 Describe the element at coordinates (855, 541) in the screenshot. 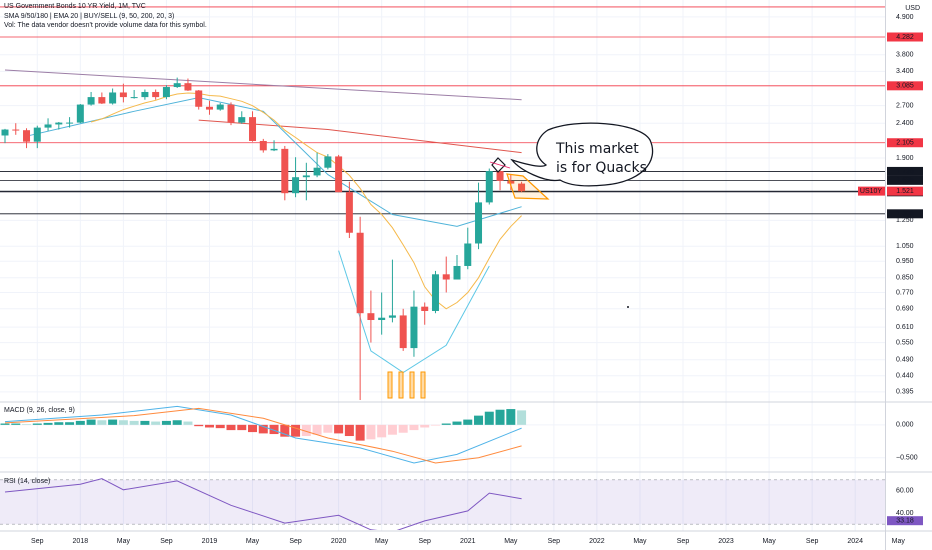

I see `x-tick-label: 2024` at that location.